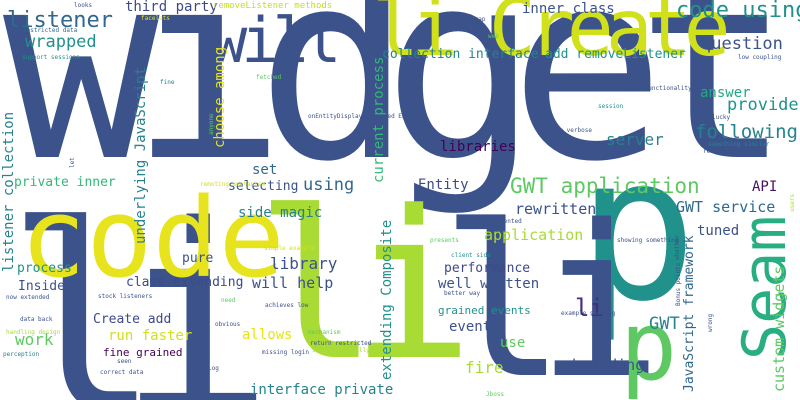 The width and height of the screenshot is (800, 400). What do you see at coordinates (83, 5) in the screenshot?
I see `cloud-word: looks` at bounding box center [83, 5].